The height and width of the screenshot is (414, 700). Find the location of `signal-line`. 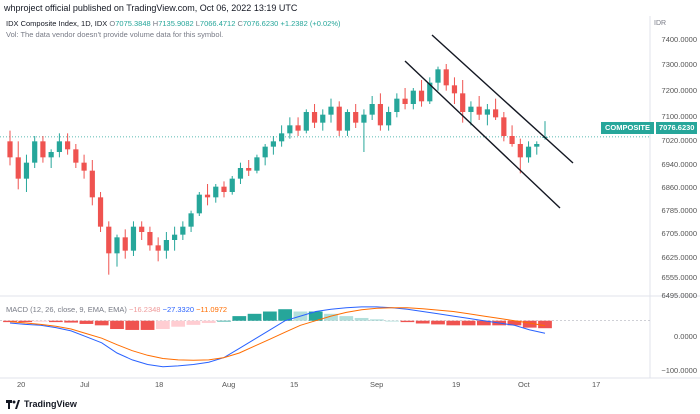

signal-line is located at coordinates (277, 334).